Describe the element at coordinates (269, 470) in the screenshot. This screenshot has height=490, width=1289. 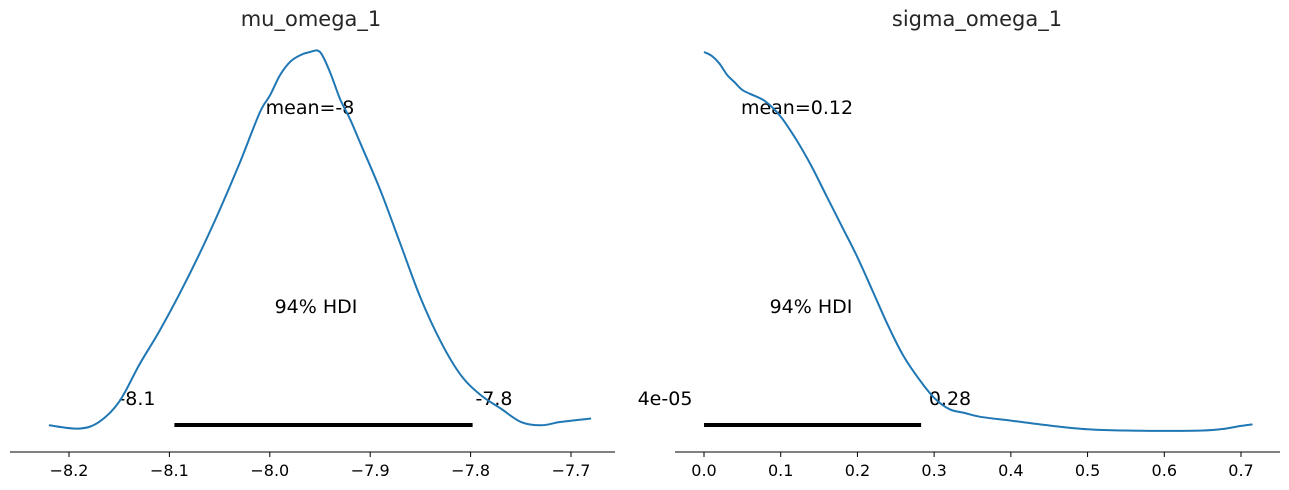
I see `x-tick-label: −8.0` at that location.